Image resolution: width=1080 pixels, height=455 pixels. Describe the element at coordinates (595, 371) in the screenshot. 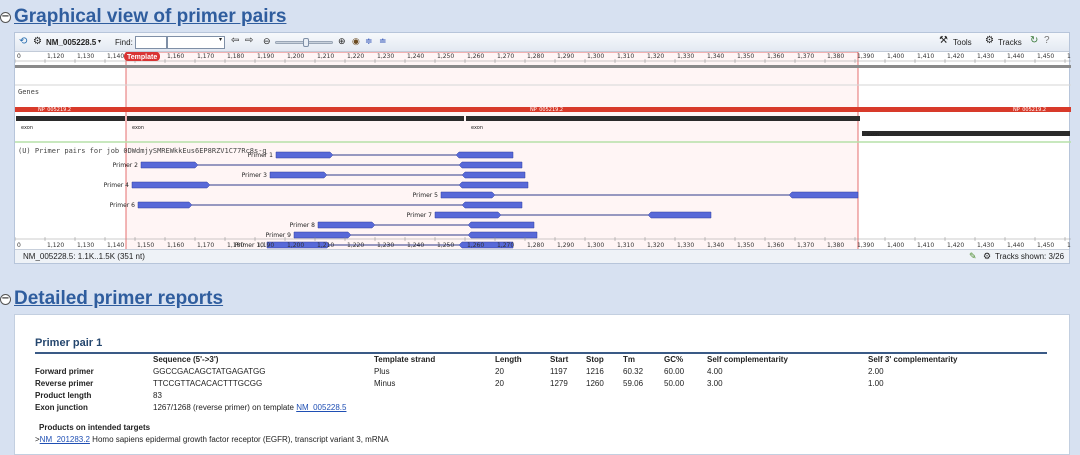

I see `stop-cell: 1216` at that location.